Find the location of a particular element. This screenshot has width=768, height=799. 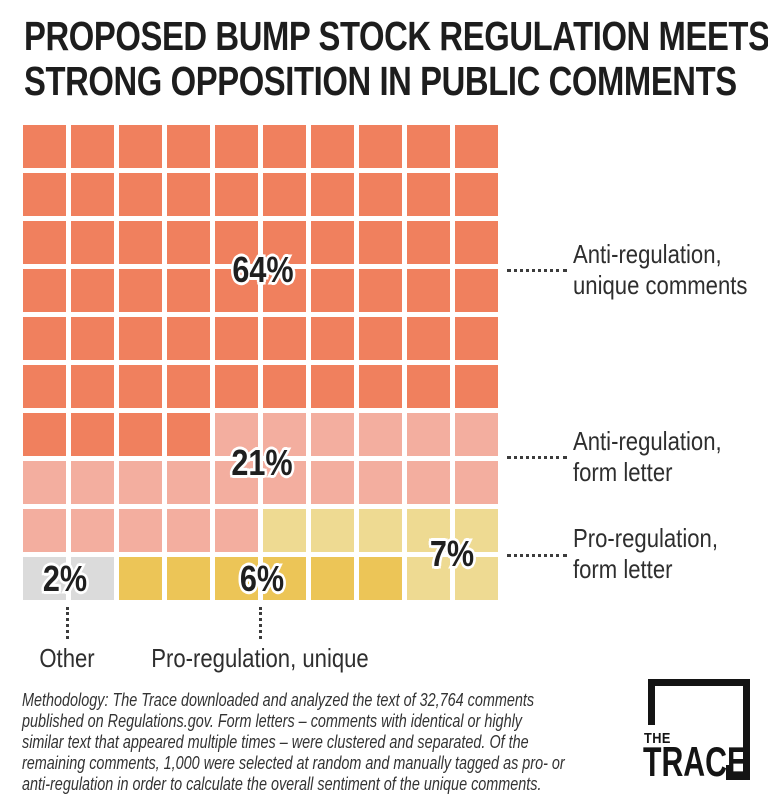

leader-line-pro-form is located at coordinates (537, 555).